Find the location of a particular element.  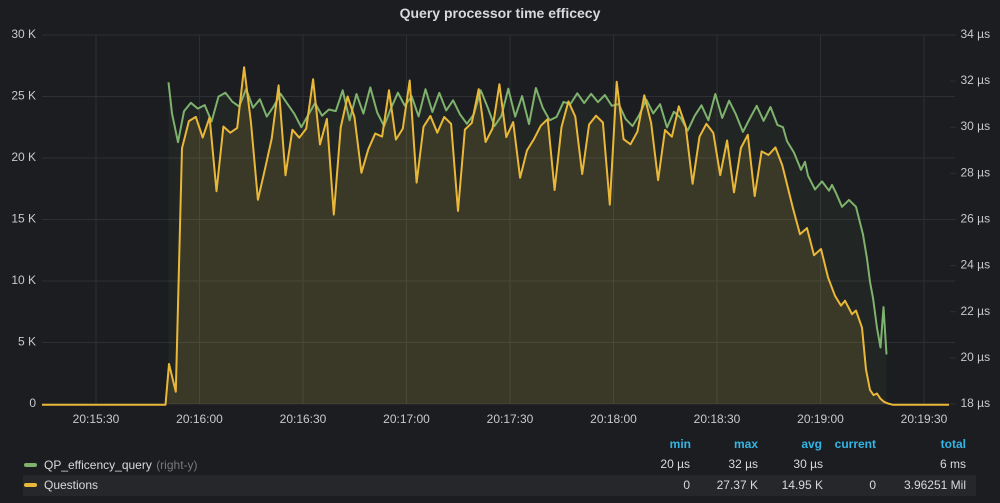

svg-text: 24 µs is located at coordinates (976, 265).